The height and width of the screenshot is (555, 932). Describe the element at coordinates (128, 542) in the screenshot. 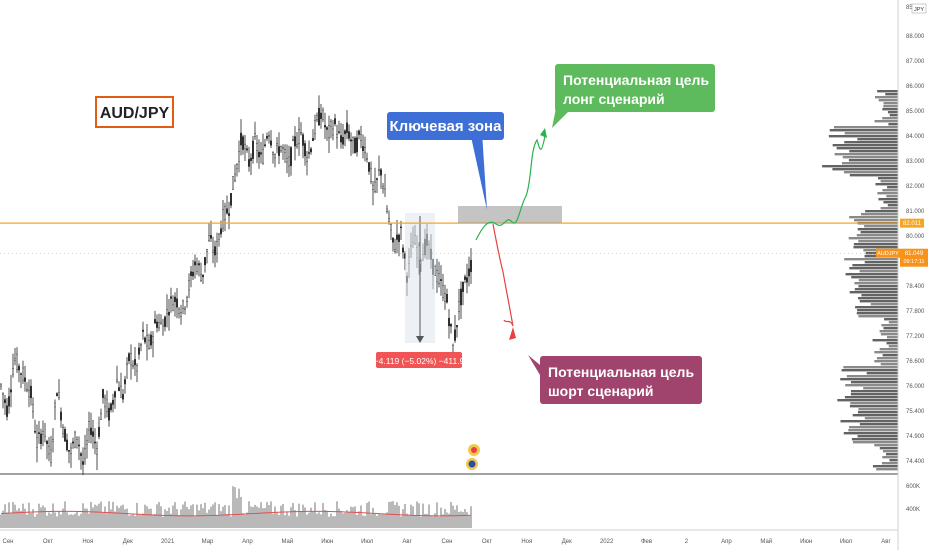

I see `time-tick-label: Дек` at that location.